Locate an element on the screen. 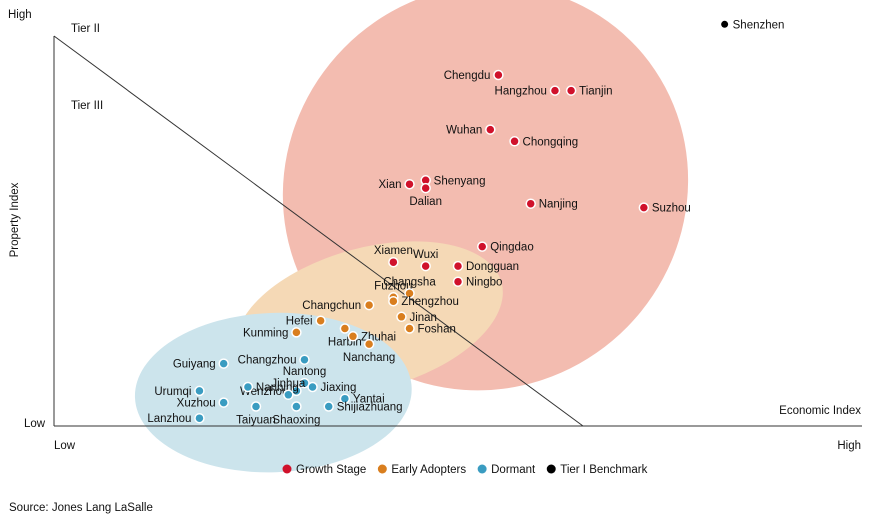 Image resolution: width=894 pixels, height=527 pixels. point-shaoxing is located at coordinates (296, 406).